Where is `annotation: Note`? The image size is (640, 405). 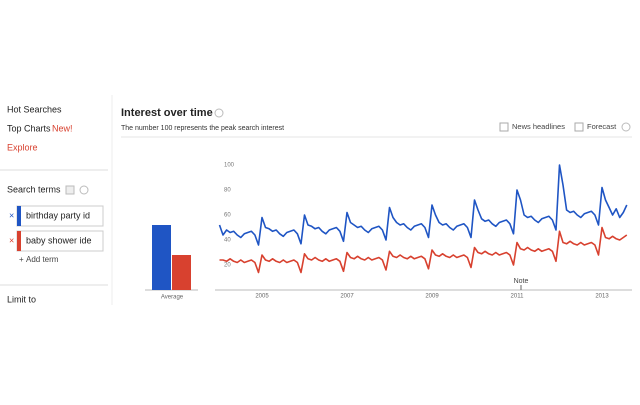 annotation: Note is located at coordinates (521, 281).